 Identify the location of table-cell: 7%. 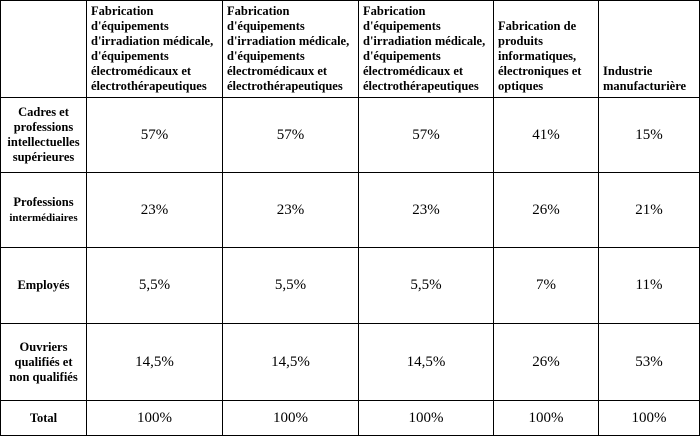
(546, 285).